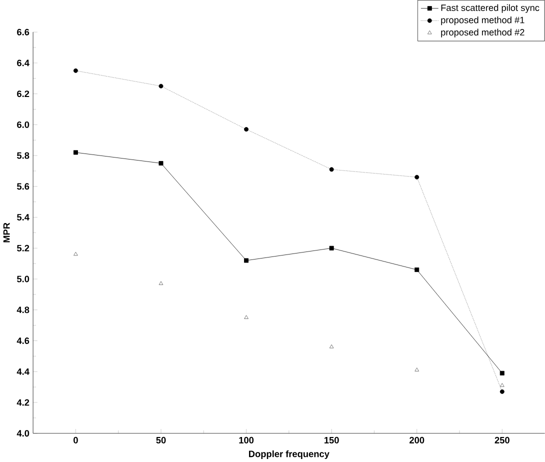  What do you see at coordinates (23, 217) in the screenshot?
I see `y-tick-label: 5.4` at bounding box center [23, 217].